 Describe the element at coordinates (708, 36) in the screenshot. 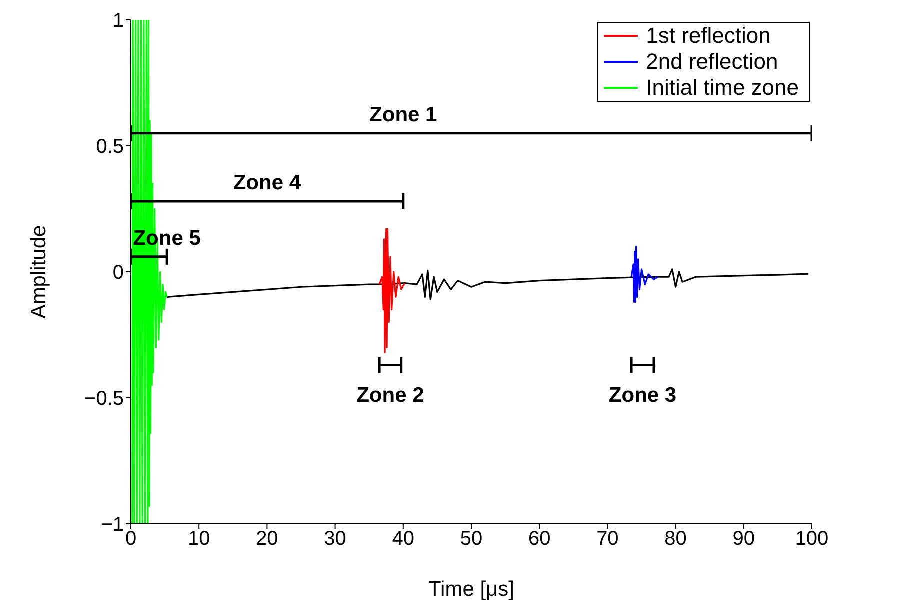

I see `legend-label: 1st reflection` at that location.